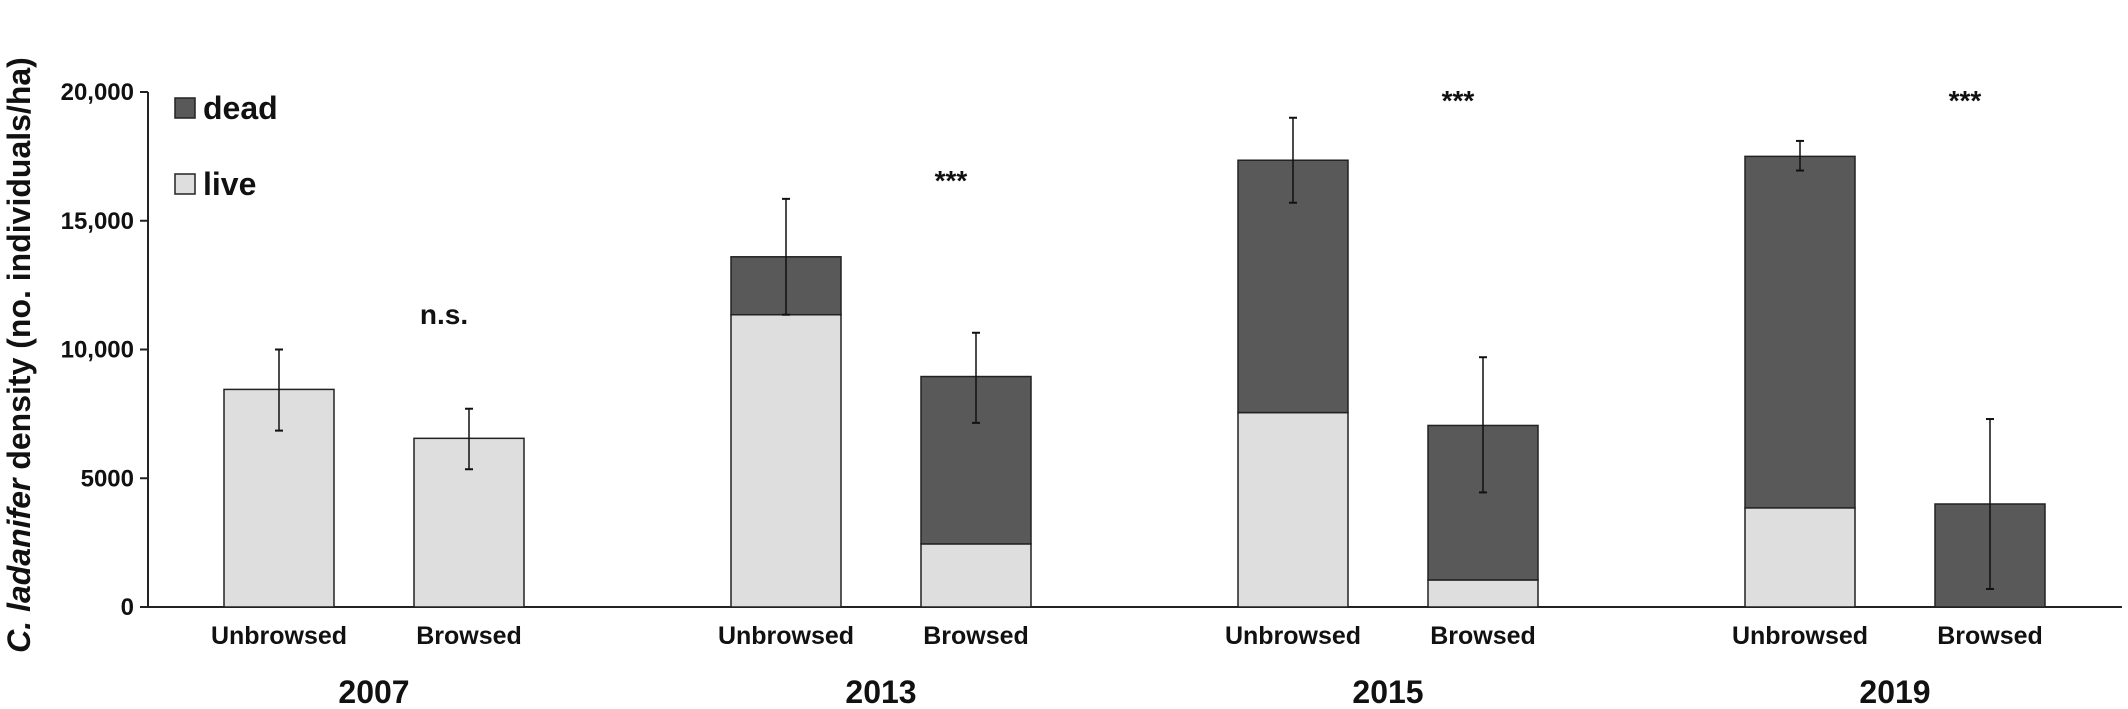  I want to click on y-tick-label: 15,000, so click(97, 221).